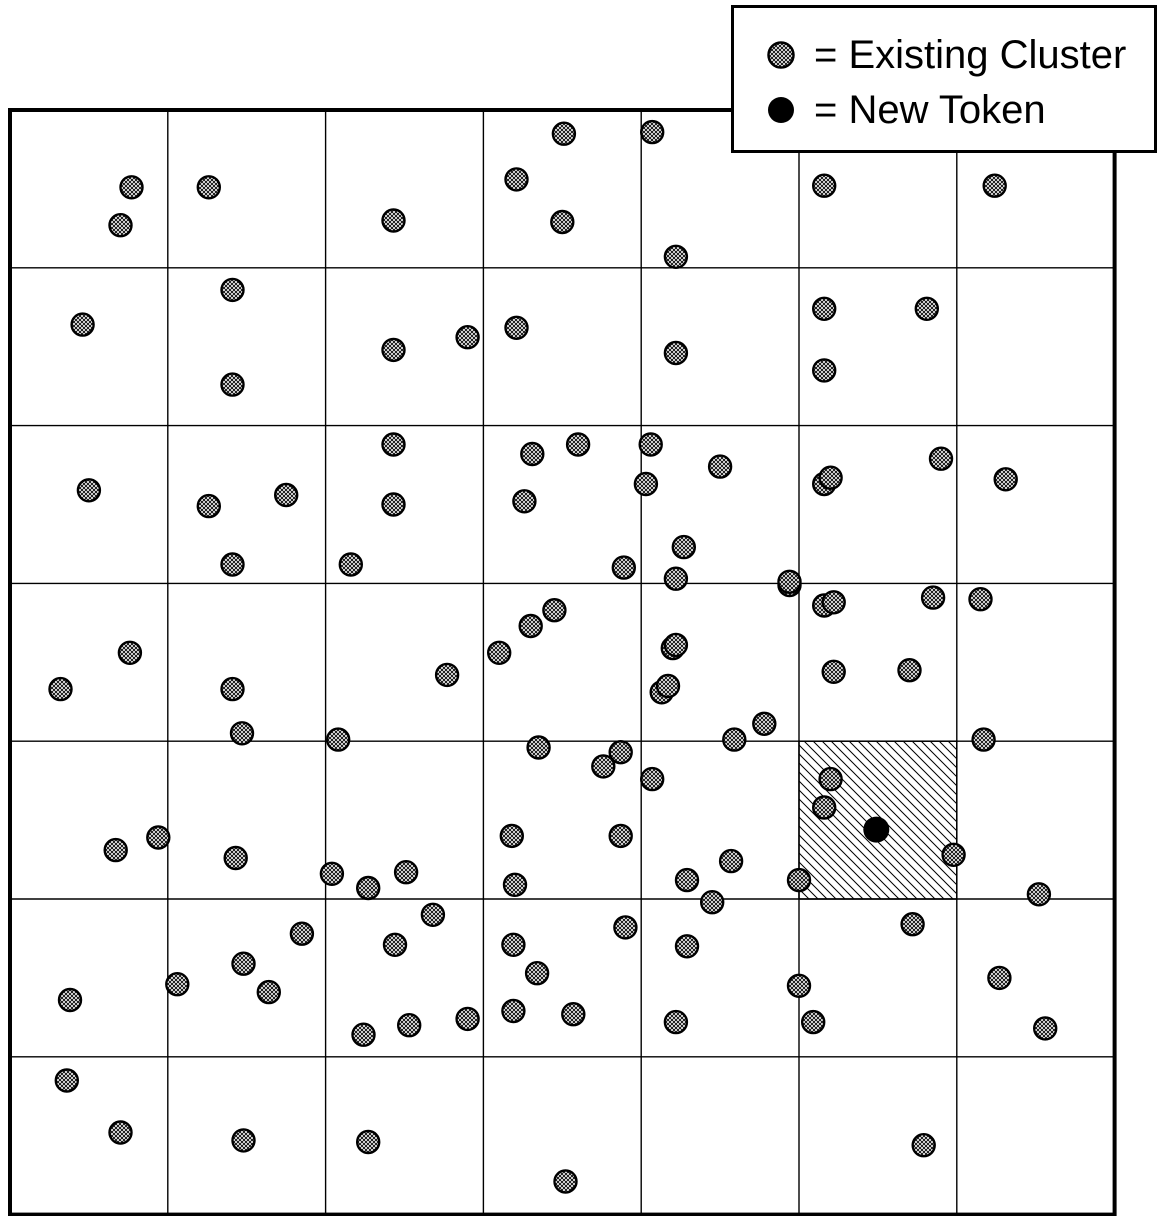  Describe the element at coordinates (89, 662) in the screenshot. I see `grid-cell-r3-c0` at that location.